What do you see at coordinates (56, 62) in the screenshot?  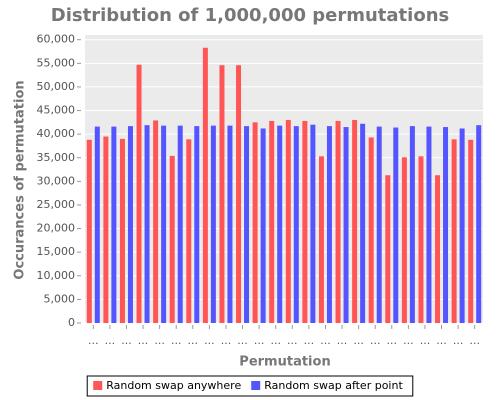 I see `y-tick-label: 55,000` at bounding box center [56, 62].